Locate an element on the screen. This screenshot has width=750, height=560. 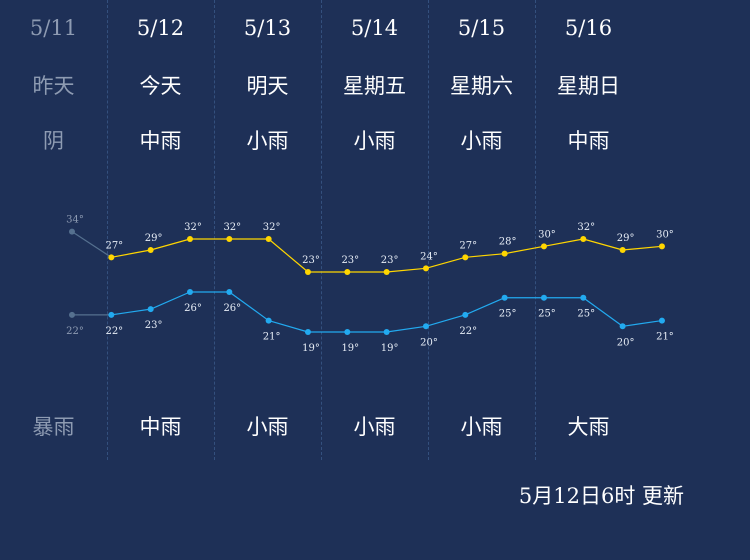
day-weather: 阴 is located at coordinates (53, 141).